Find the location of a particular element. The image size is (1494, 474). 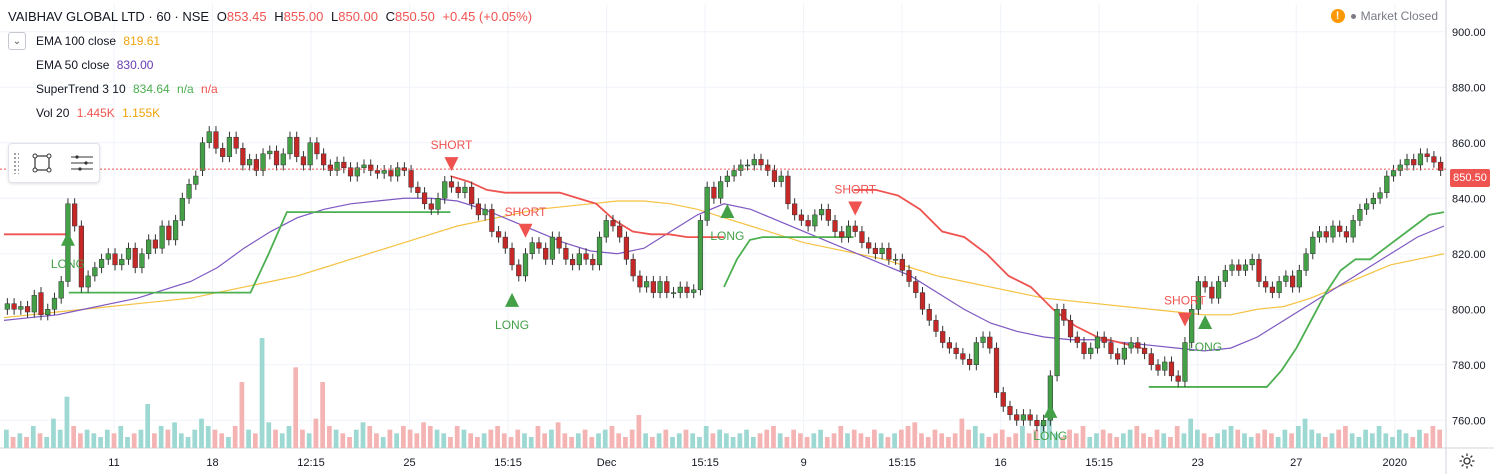

x-tick-label: 23 is located at coordinates (1198, 463).